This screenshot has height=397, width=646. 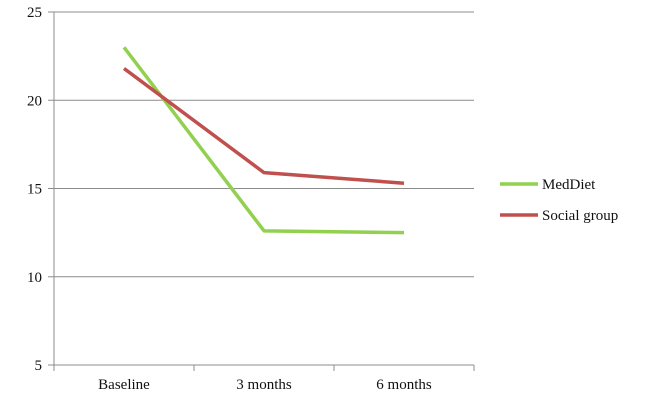 I want to click on legend-label: MedDiet, so click(x=569, y=185).